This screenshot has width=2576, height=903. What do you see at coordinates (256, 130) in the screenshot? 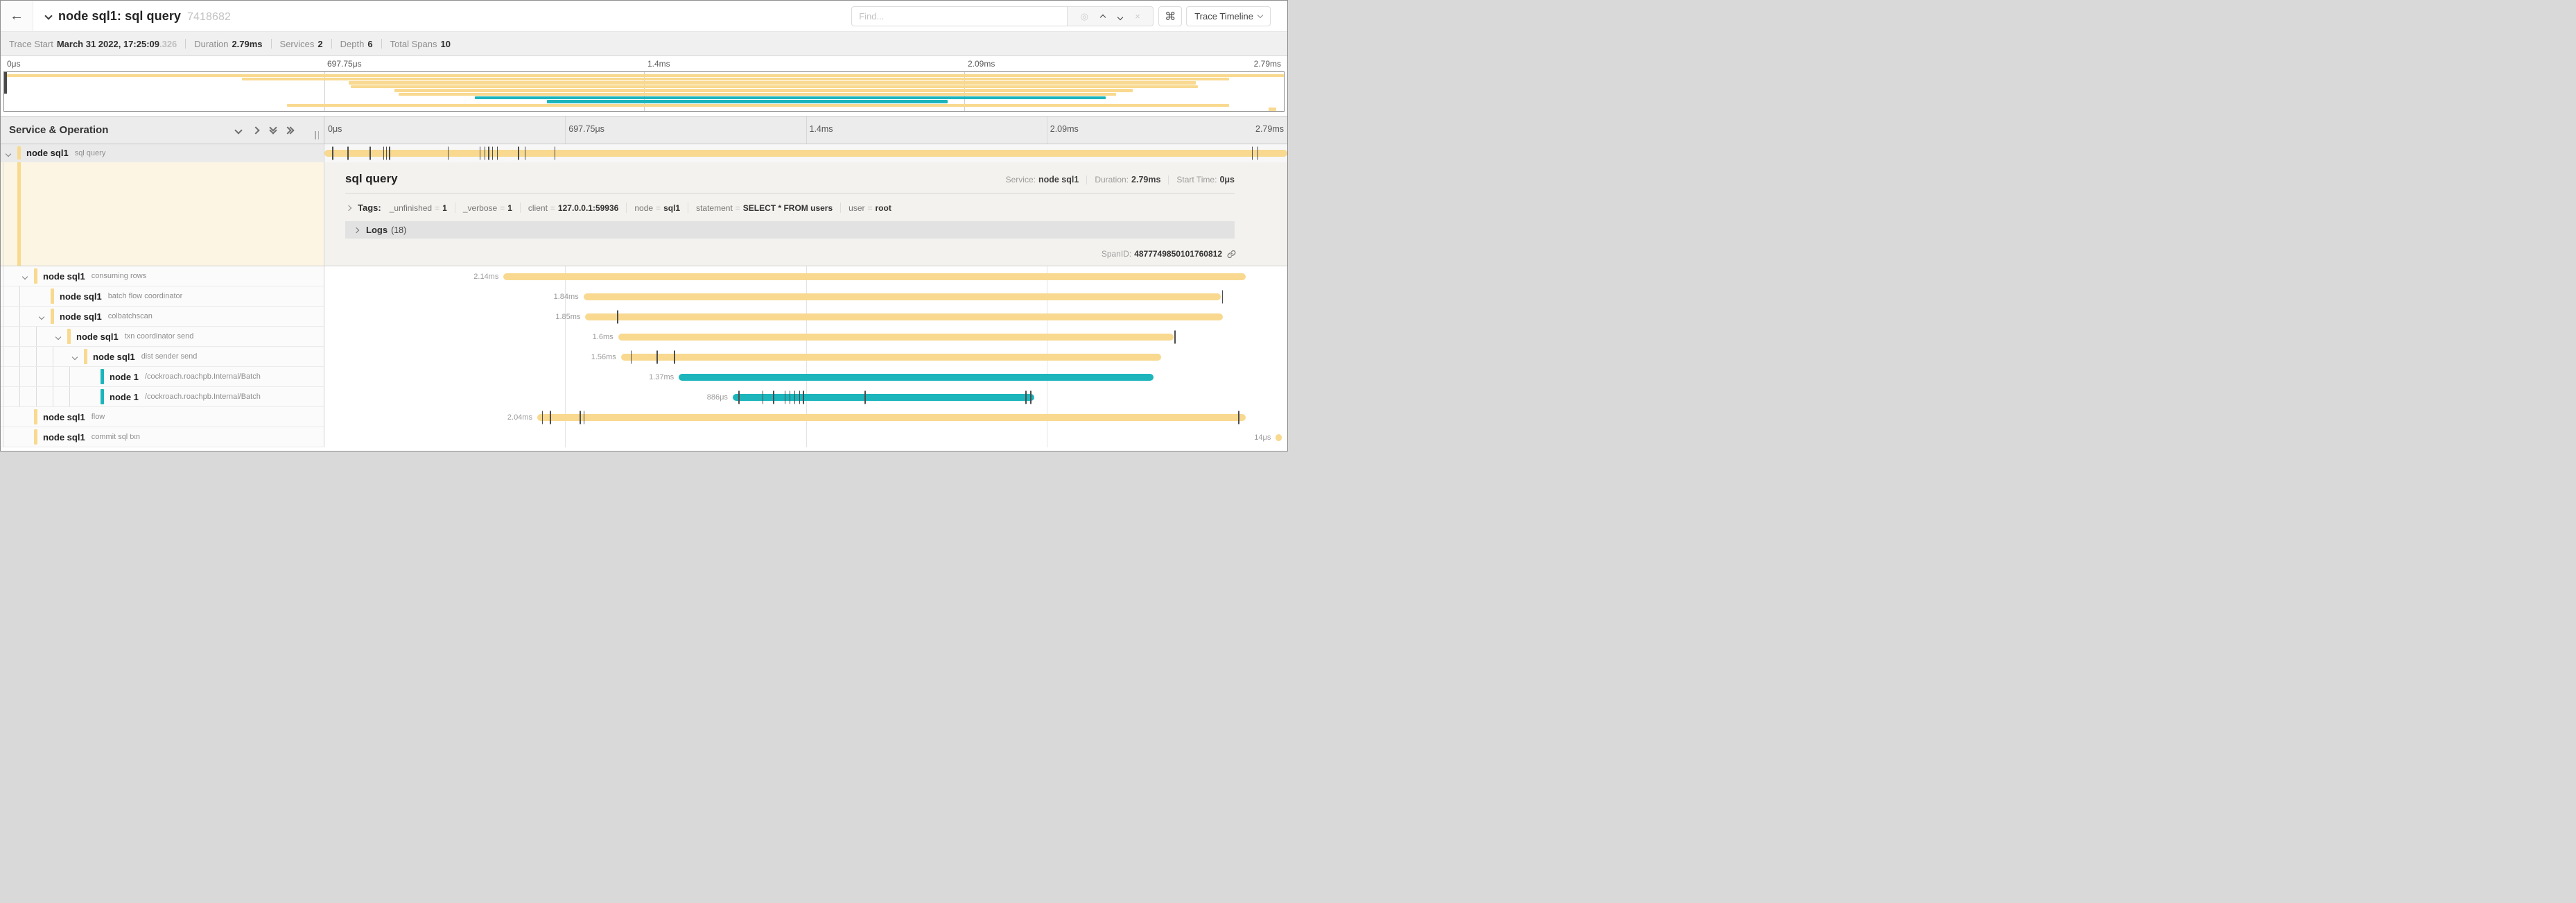
I see `expand-one-icon` at bounding box center [256, 130].